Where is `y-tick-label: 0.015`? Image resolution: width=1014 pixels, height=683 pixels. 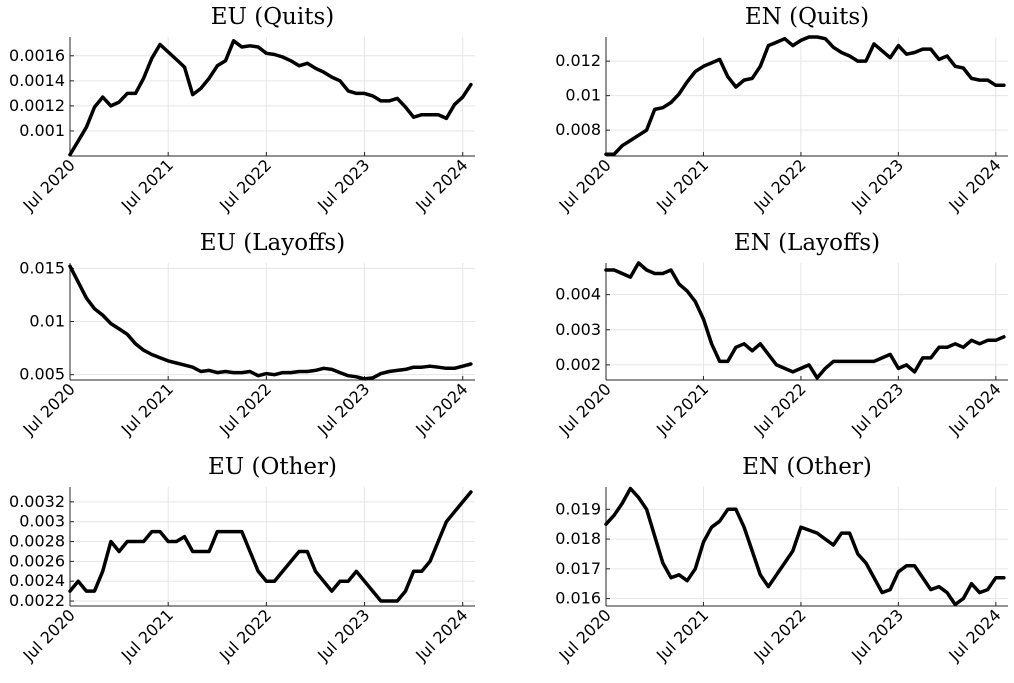 y-tick-label: 0.015 is located at coordinates (42, 267).